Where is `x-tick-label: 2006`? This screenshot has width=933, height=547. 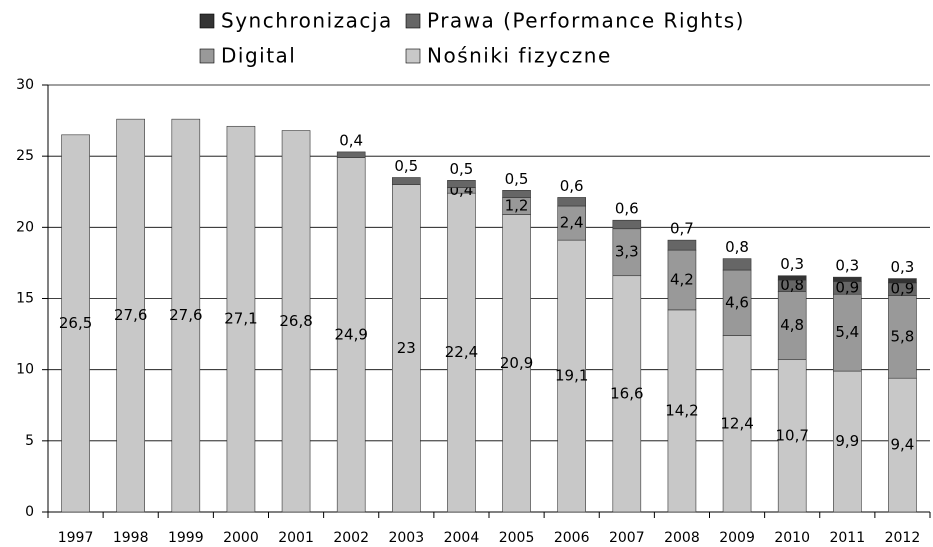 x-tick-label: 2006 is located at coordinates (572, 538).